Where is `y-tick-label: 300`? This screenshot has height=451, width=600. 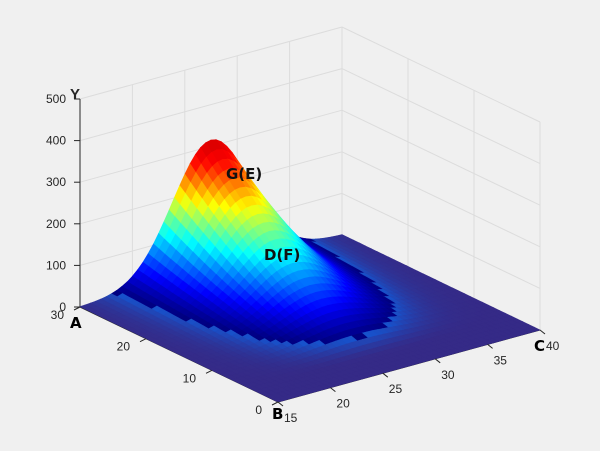 y-tick-label: 300 is located at coordinates (56, 182).